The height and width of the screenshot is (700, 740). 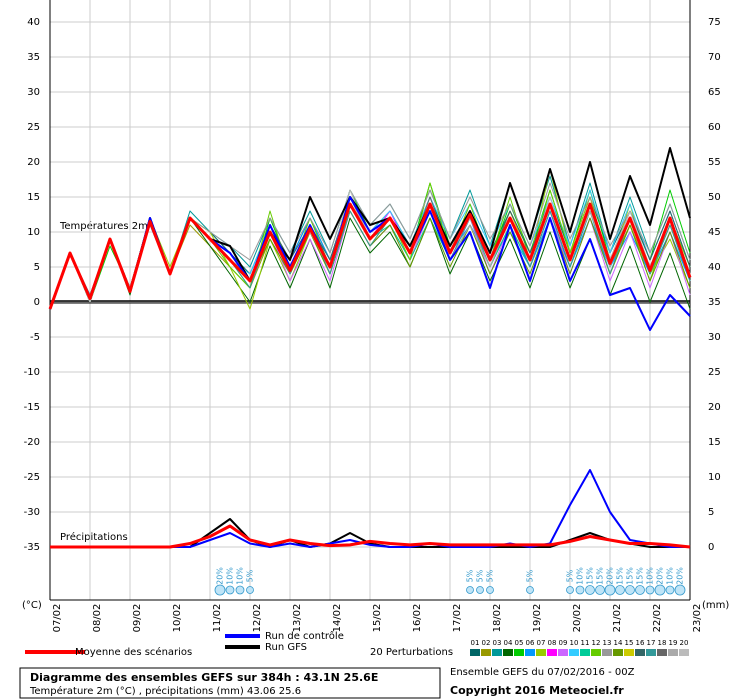 What do you see at coordinates (32, 512) in the screenshot?
I see `y-tick-label: -30` at bounding box center [32, 512].